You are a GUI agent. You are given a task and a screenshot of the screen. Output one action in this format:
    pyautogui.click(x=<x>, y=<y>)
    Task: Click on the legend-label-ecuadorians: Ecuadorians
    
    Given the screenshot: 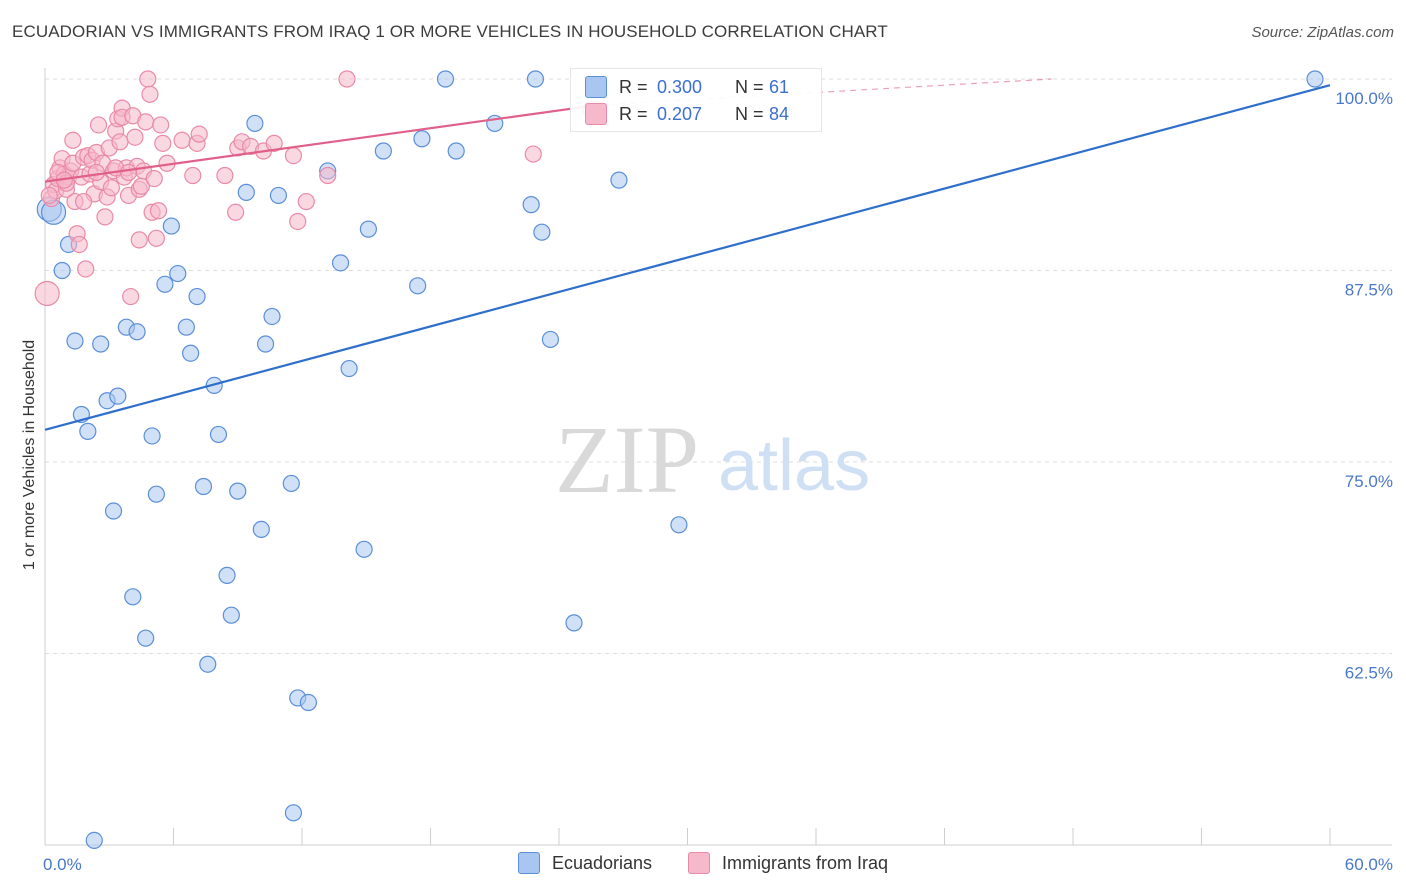 What is the action you would take?
    pyautogui.click(x=602, y=862)
    